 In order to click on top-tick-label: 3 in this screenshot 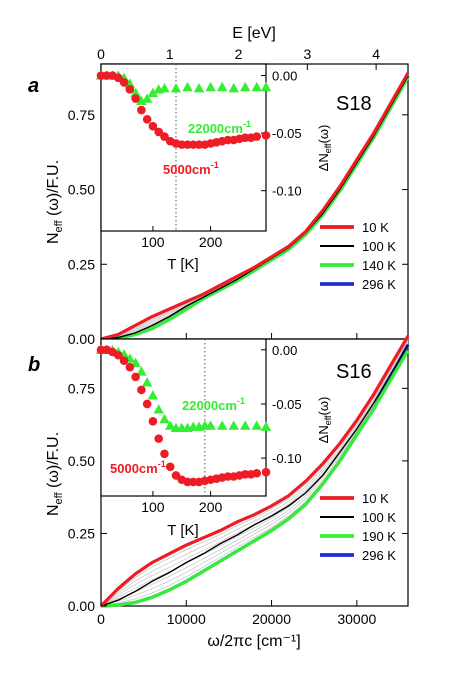, I will do `click(307, 54)`.